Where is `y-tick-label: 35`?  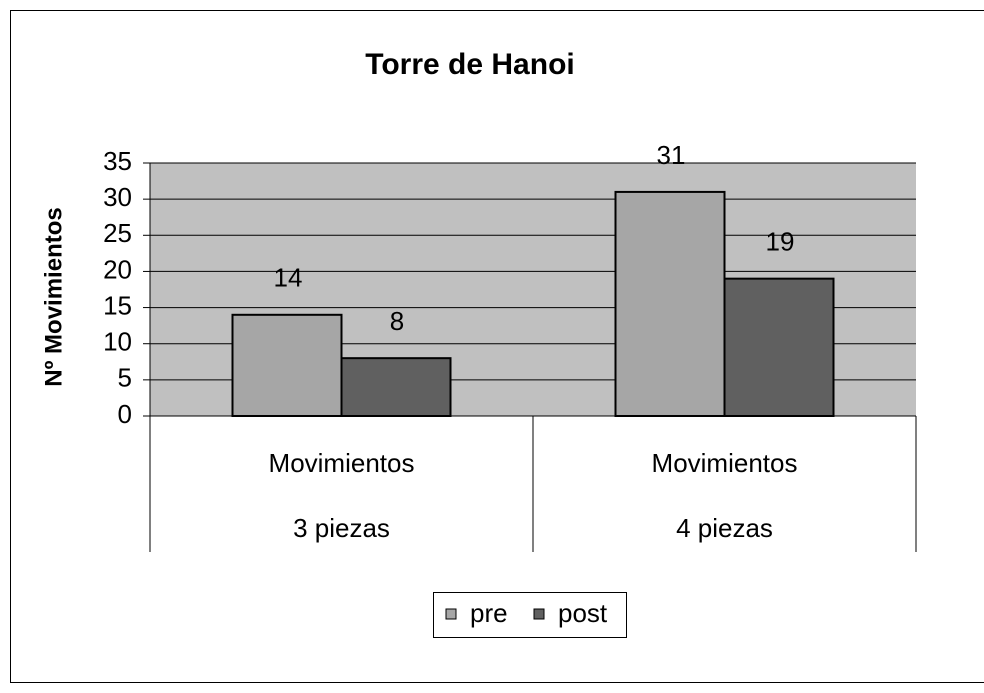 y-tick-label: 35 is located at coordinates (117, 161).